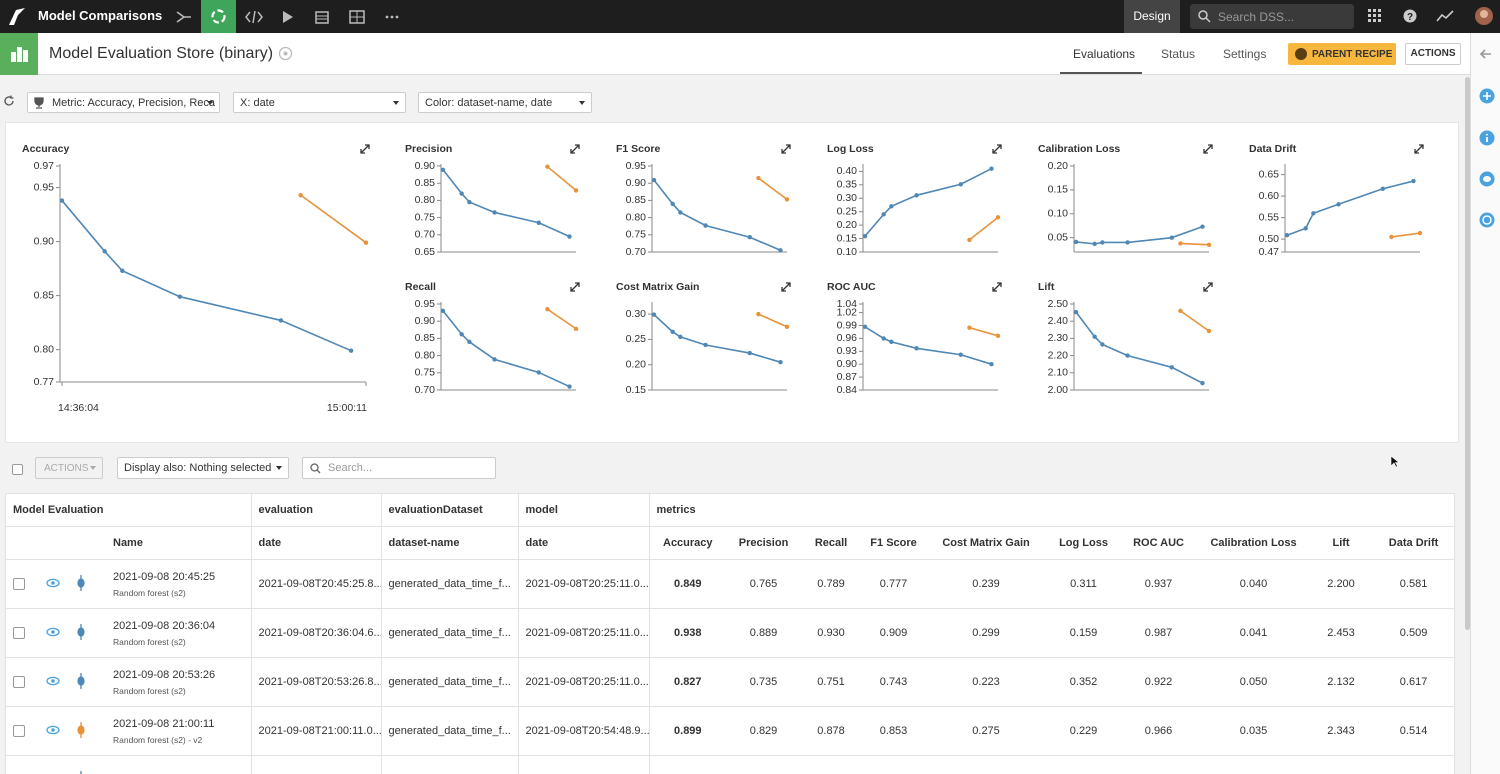 The width and height of the screenshot is (1500, 774). I want to click on mouse-cursor, so click(1395, 461).